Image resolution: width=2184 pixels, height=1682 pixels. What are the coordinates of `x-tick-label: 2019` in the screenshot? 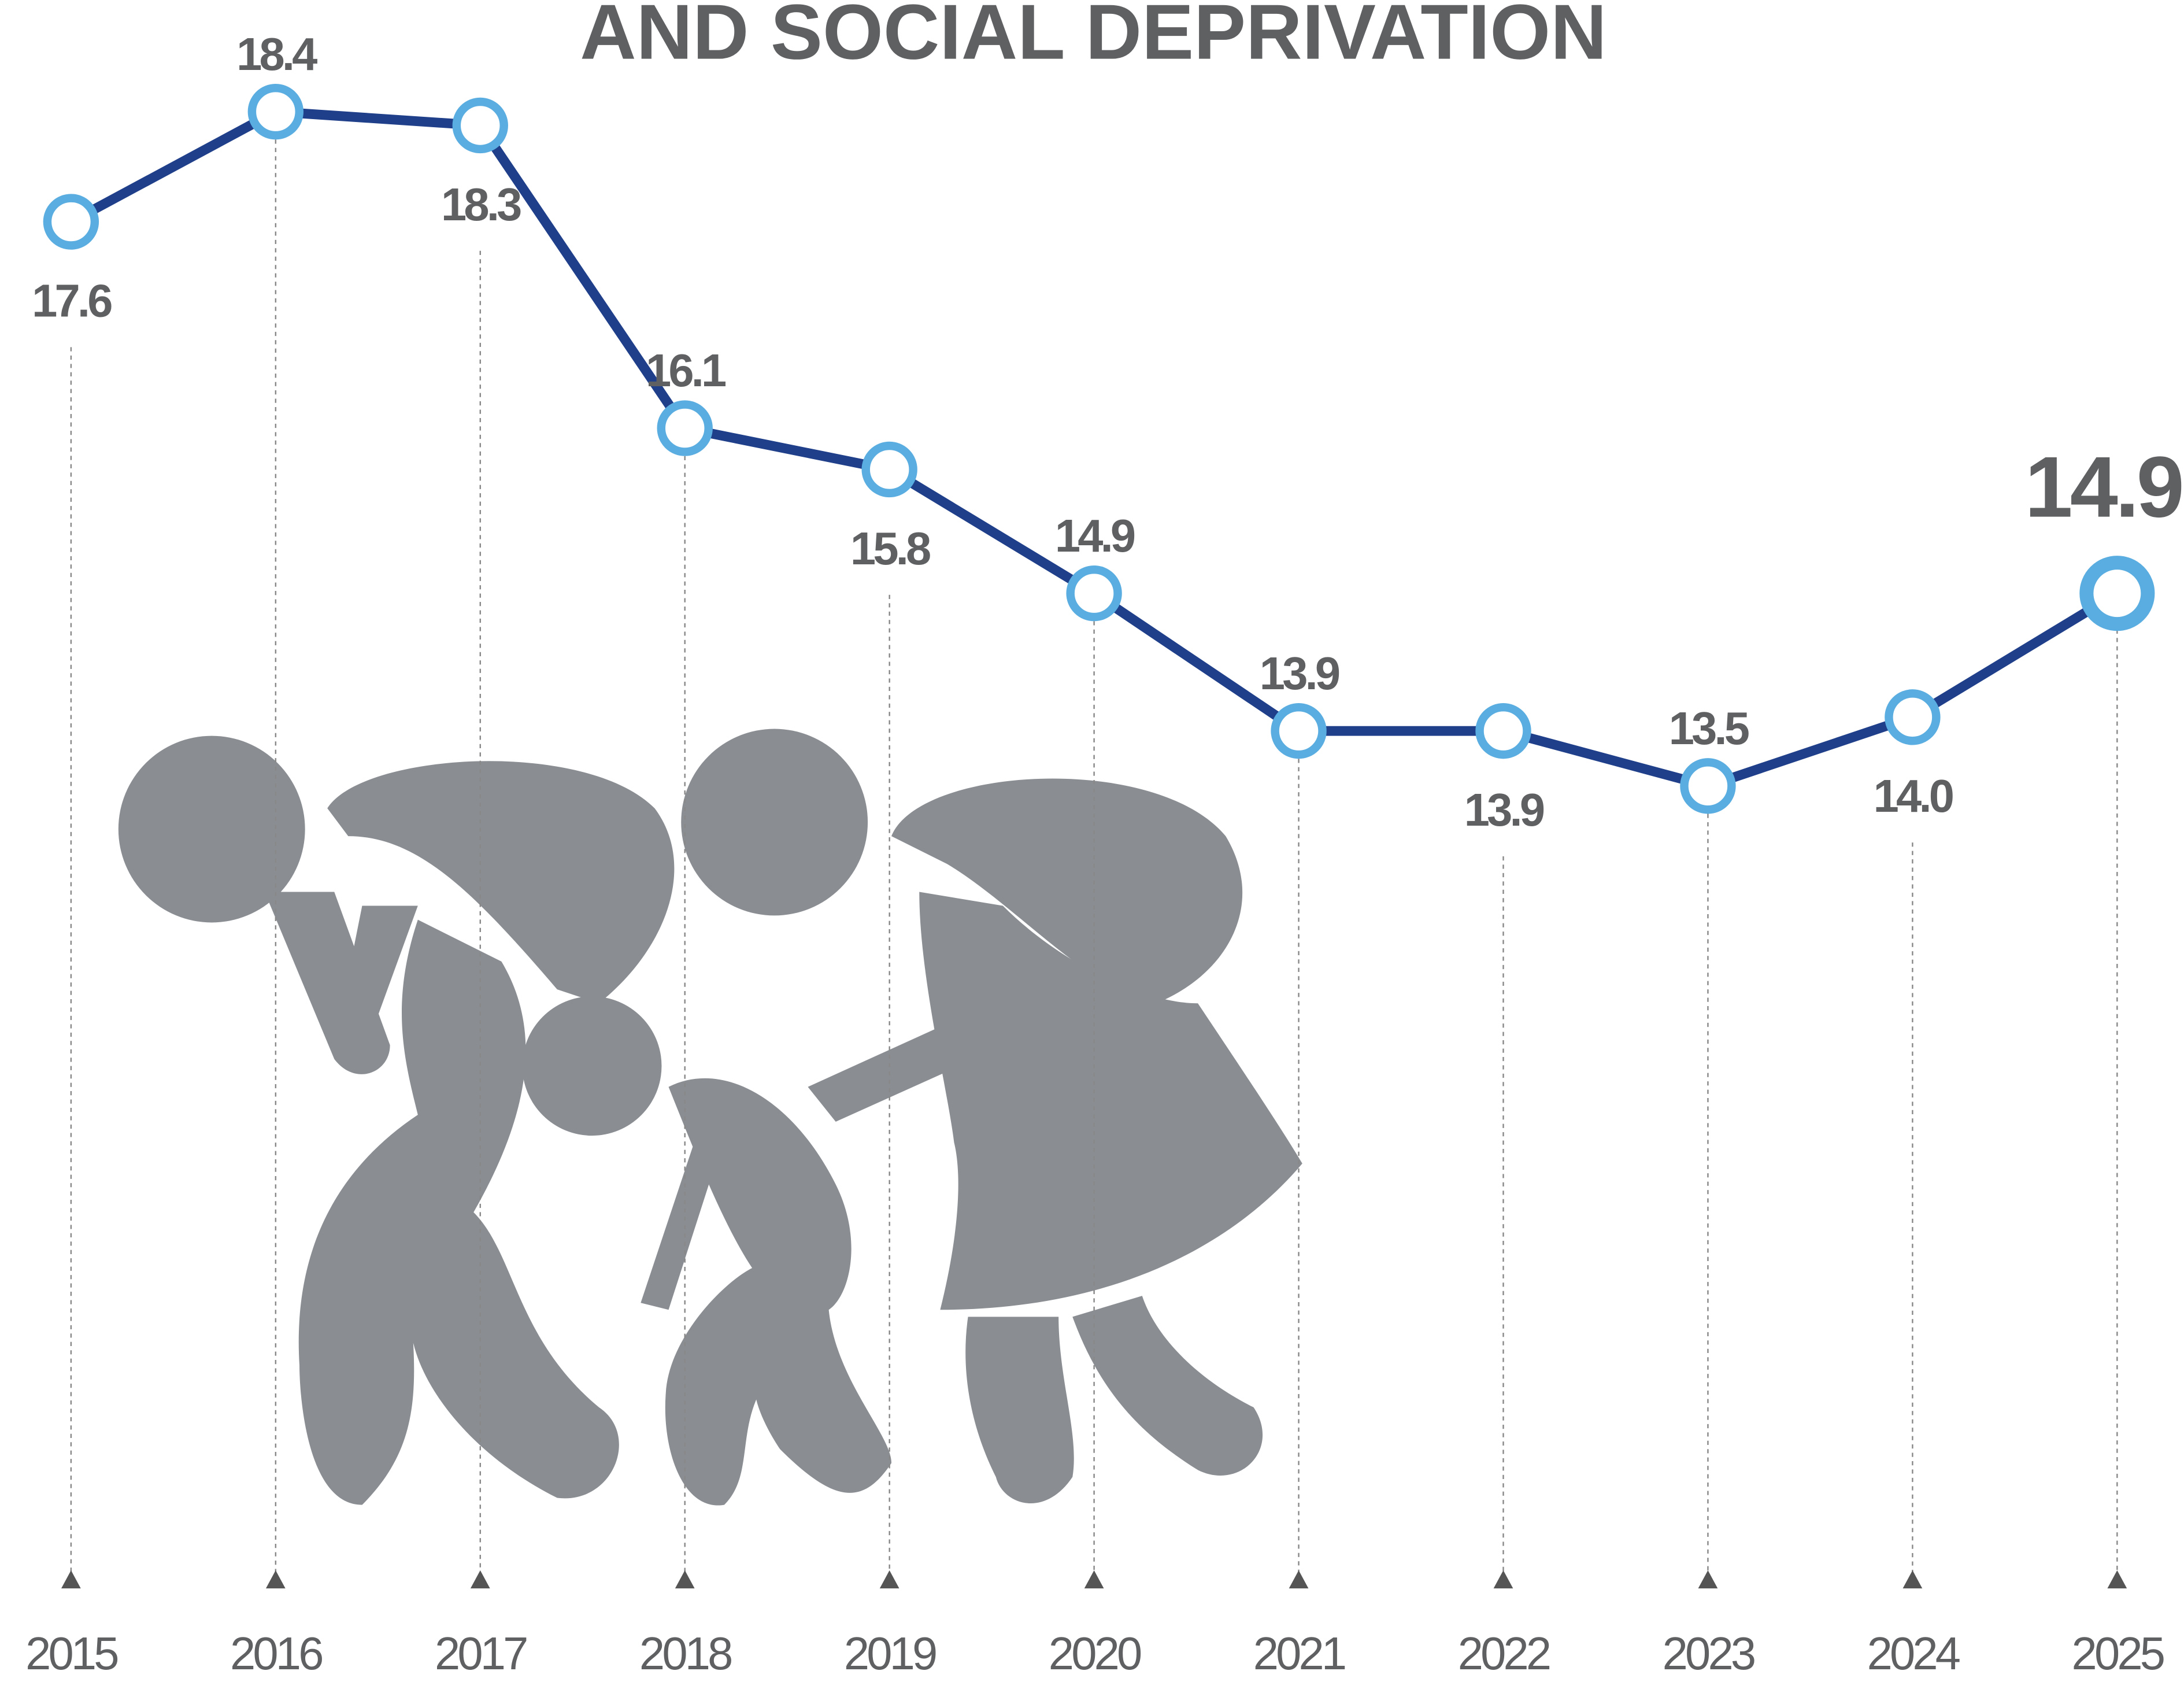 It's located at (890, 1653).